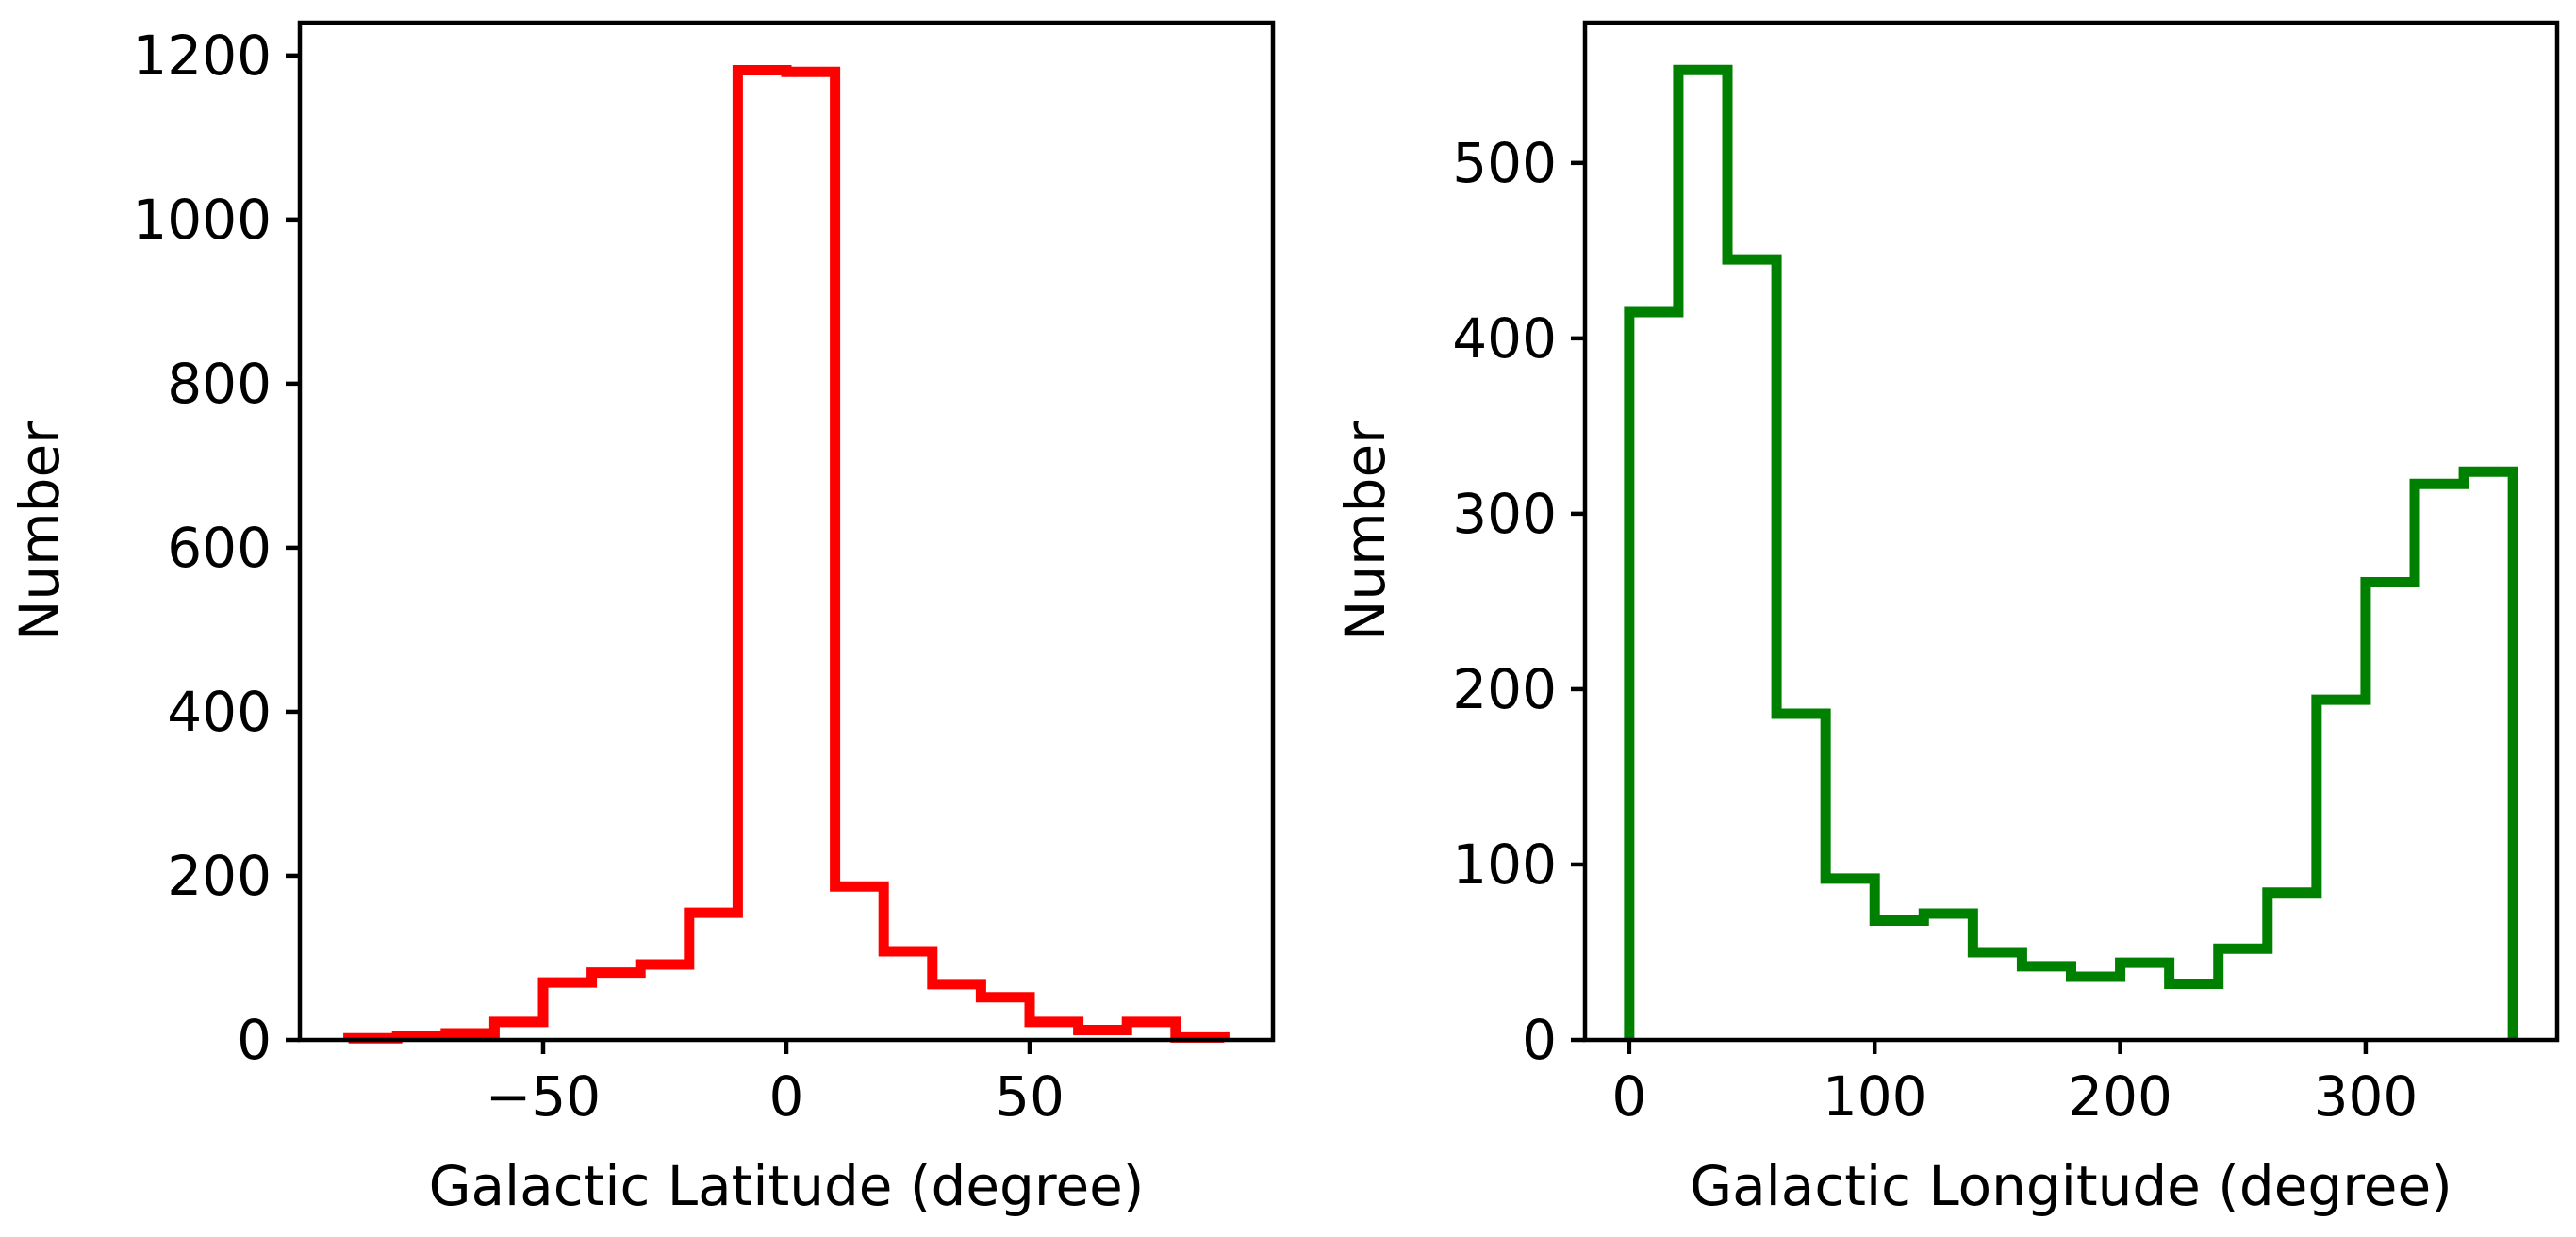 The image size is (2576, 1237). Describe the element at coordinates (543, 1096) in the screenshot. I see `x-tick-label: −50` at that location.